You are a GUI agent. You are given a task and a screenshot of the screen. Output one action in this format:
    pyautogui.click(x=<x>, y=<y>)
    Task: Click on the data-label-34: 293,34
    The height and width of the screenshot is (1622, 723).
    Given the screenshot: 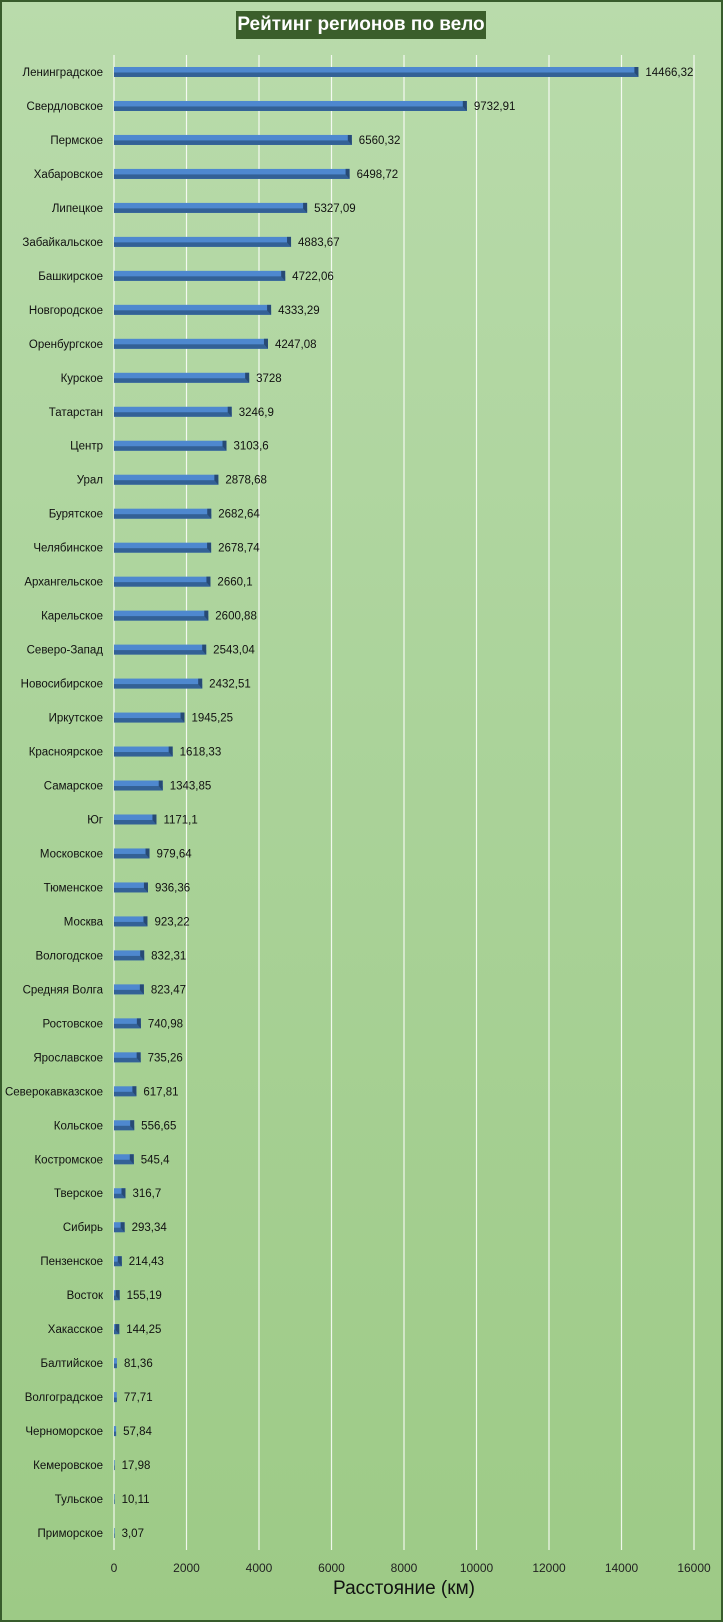 What is the action you would take?
    pyautogui.click(x=150, y=1228)
    